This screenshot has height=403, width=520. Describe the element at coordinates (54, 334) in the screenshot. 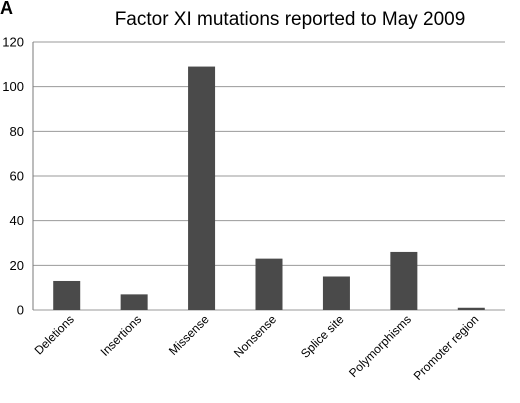

I see `x-category-label: Deletions` at that location.